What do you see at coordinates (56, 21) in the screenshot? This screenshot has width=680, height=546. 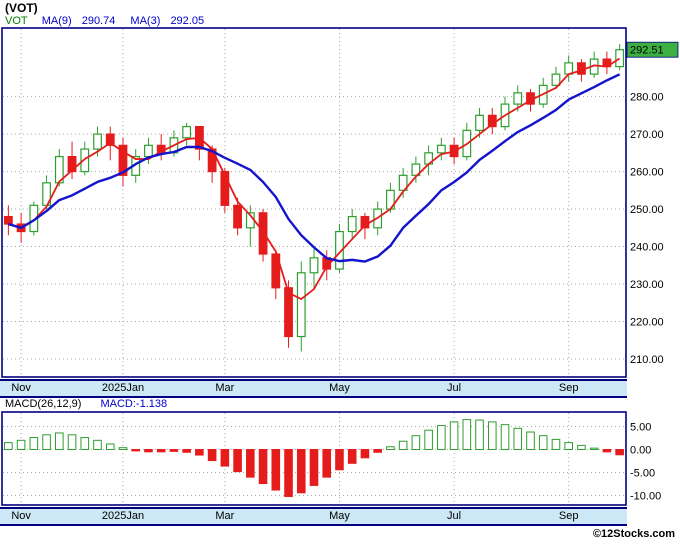 I see `ma9-label: MA(9)` at bounding box center [56, 21].